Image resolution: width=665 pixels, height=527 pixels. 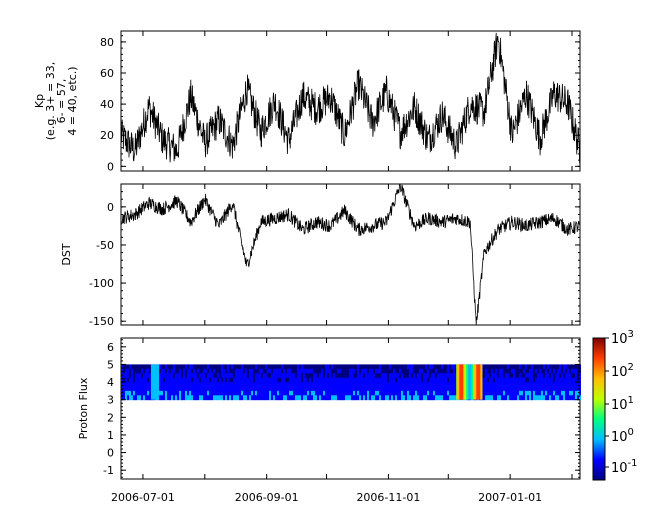 What do you see at coordinates (622, 404) in the screenshot?
I see `colorbar-tick-label: 101` at bounding box center [622, 404].